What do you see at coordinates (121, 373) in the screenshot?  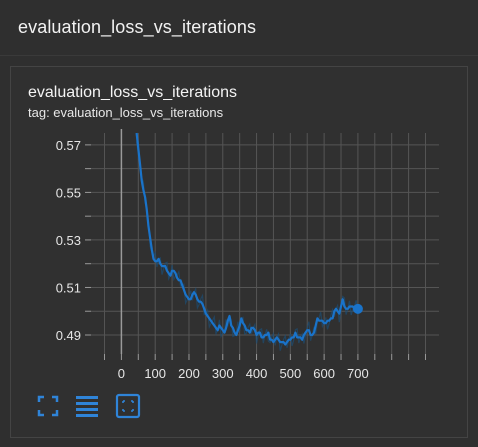 I see `x-tick-label: 0` at bounding box center [121, 373].